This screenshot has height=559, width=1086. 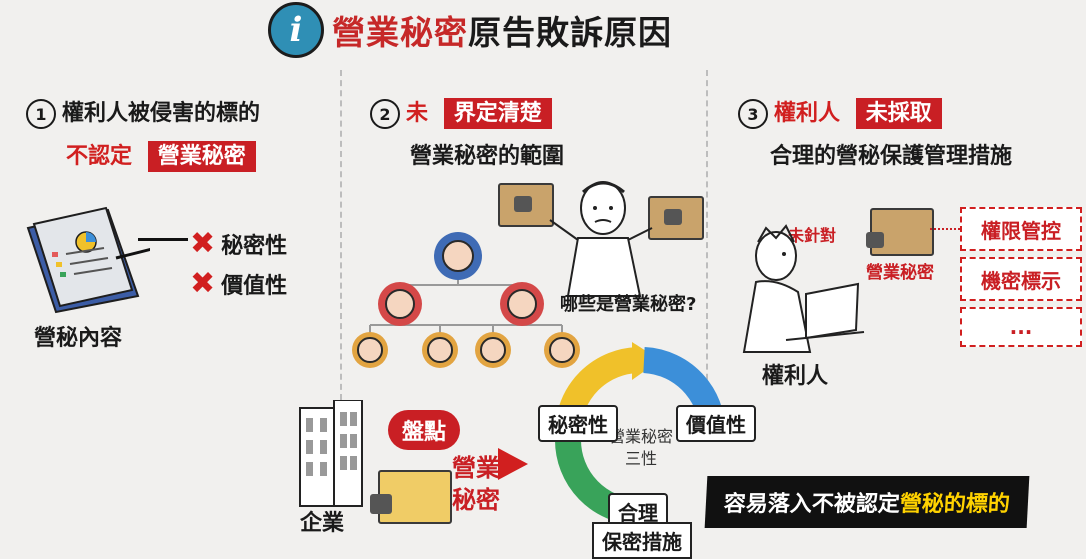 I want to click on col3-redbox: 未採取, so click(x=898, y=113).